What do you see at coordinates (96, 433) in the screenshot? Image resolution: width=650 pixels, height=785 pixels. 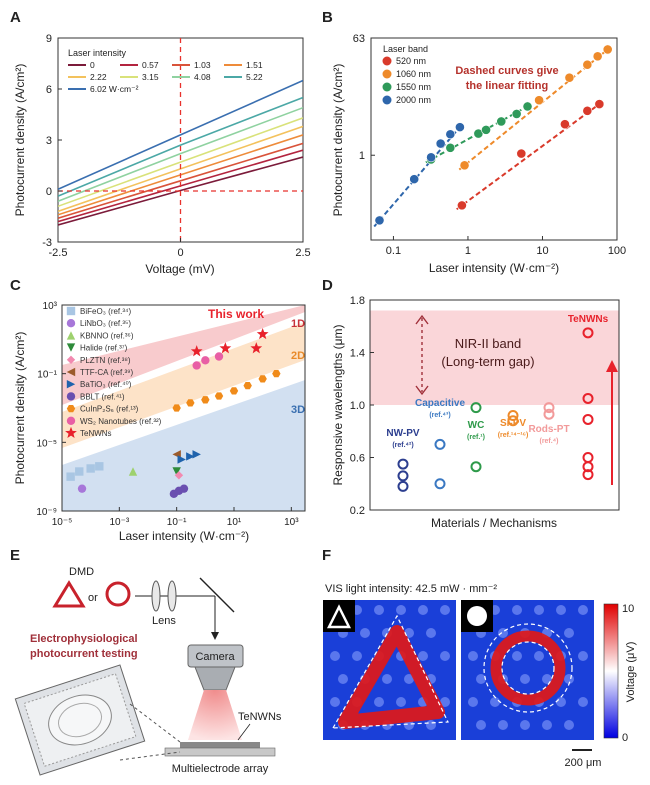 I see `panel-c-legend-label: TeNWNs` at bounding box center [96, 433].